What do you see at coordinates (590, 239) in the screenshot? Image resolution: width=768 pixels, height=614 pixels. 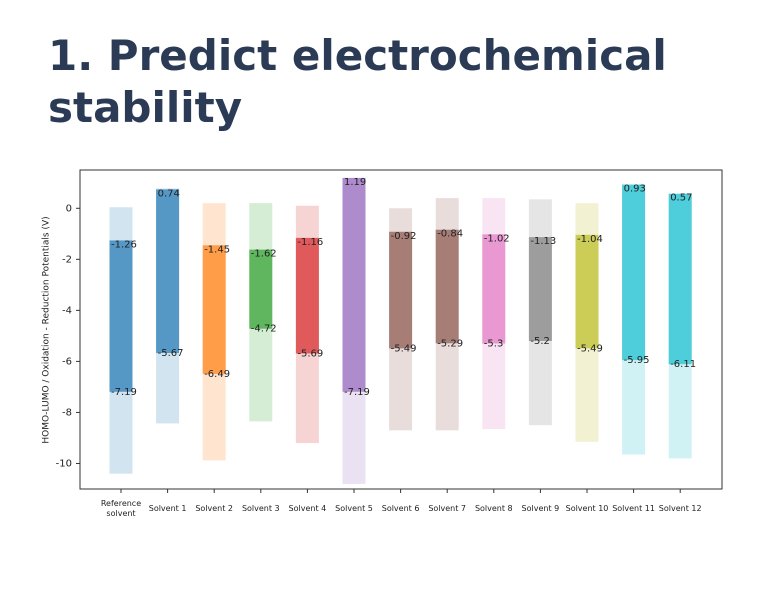 I see `upper-label: -1.04` at bounding box center [590, 239].